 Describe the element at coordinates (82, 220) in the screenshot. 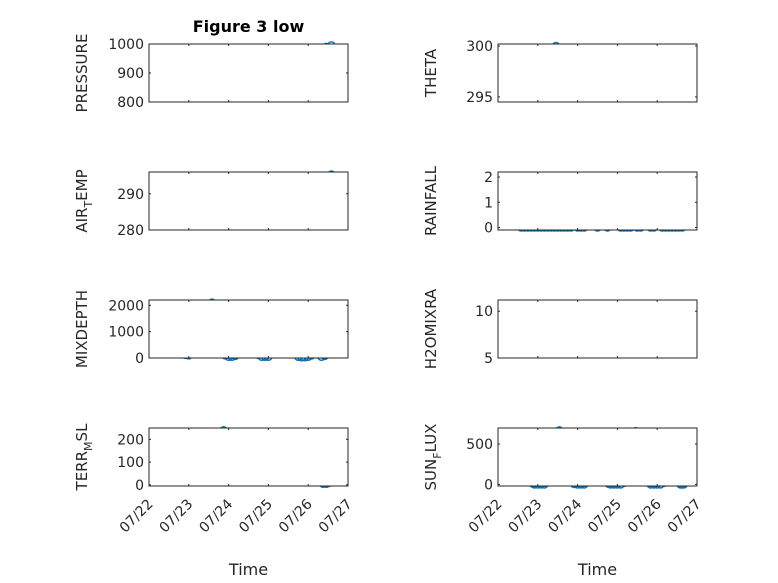

I see `y-axis-label-base: AIR` at that location.